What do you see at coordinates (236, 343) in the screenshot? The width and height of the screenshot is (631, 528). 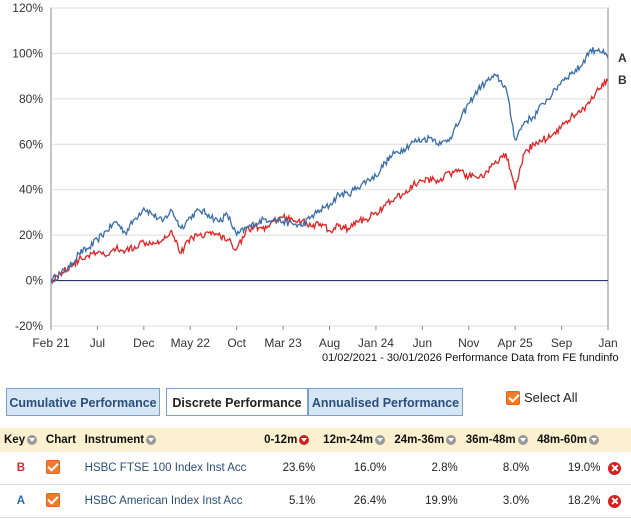 I see `x-tick-label: Oct` at bounding box center [236, 343].